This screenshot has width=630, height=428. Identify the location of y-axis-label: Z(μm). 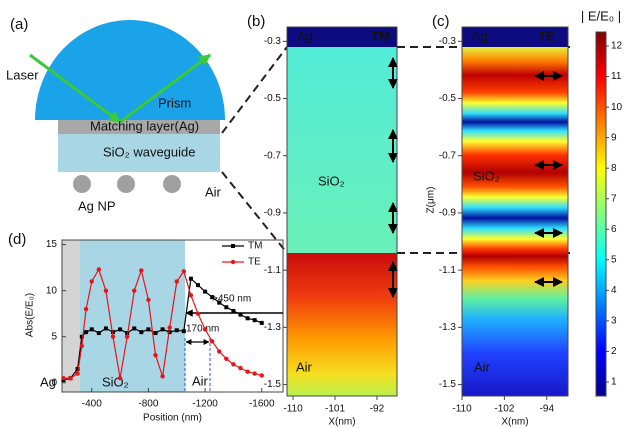
(431, 200).